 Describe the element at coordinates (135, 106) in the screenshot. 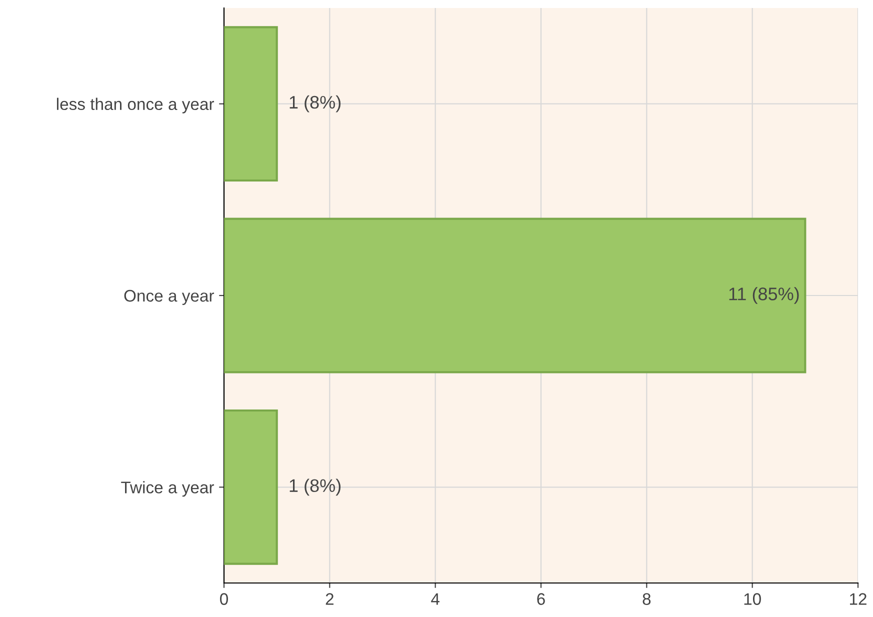

I see `y-tick-label: less than once a year` at that location.